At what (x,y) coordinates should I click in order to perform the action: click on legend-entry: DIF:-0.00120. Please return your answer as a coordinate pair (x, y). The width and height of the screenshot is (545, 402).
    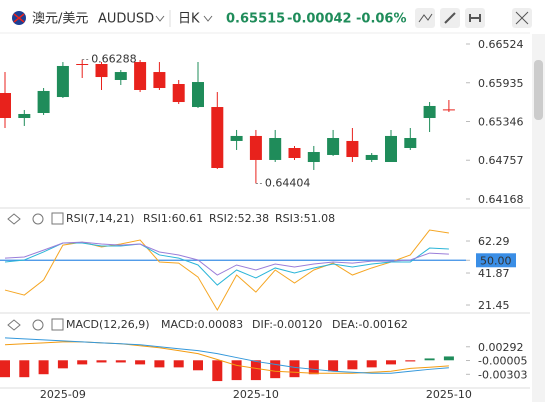
    Looking at the image, I should click on (287, 324).